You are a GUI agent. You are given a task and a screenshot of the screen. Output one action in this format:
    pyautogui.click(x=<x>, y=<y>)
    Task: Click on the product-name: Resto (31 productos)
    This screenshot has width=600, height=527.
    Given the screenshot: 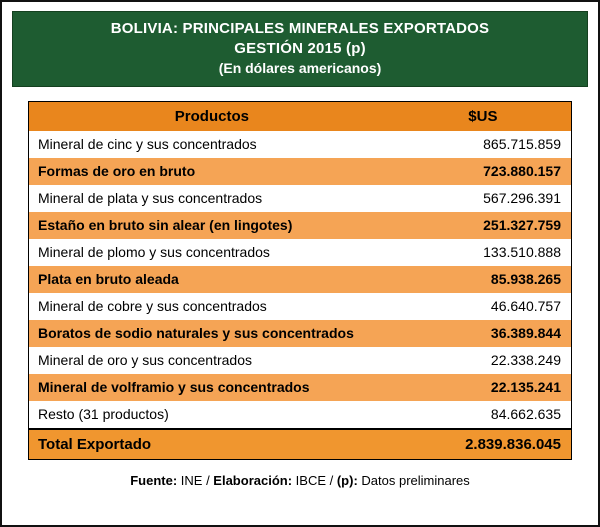 What is the action you would take?
    pyautogui.click(x=211, y=415)
    